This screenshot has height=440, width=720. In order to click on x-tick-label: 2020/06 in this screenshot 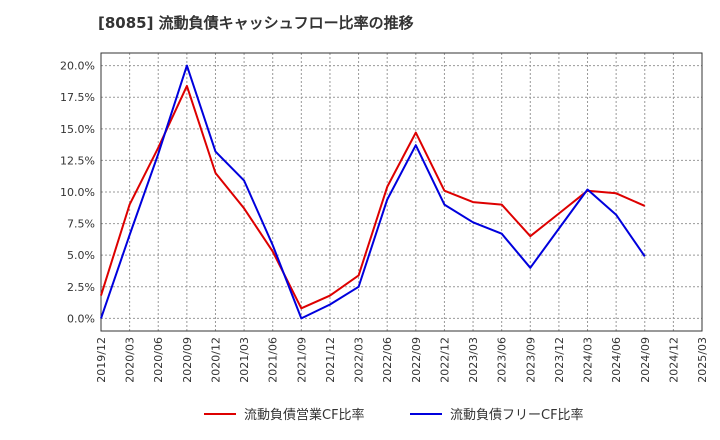, I will do `click(158, 360)`.